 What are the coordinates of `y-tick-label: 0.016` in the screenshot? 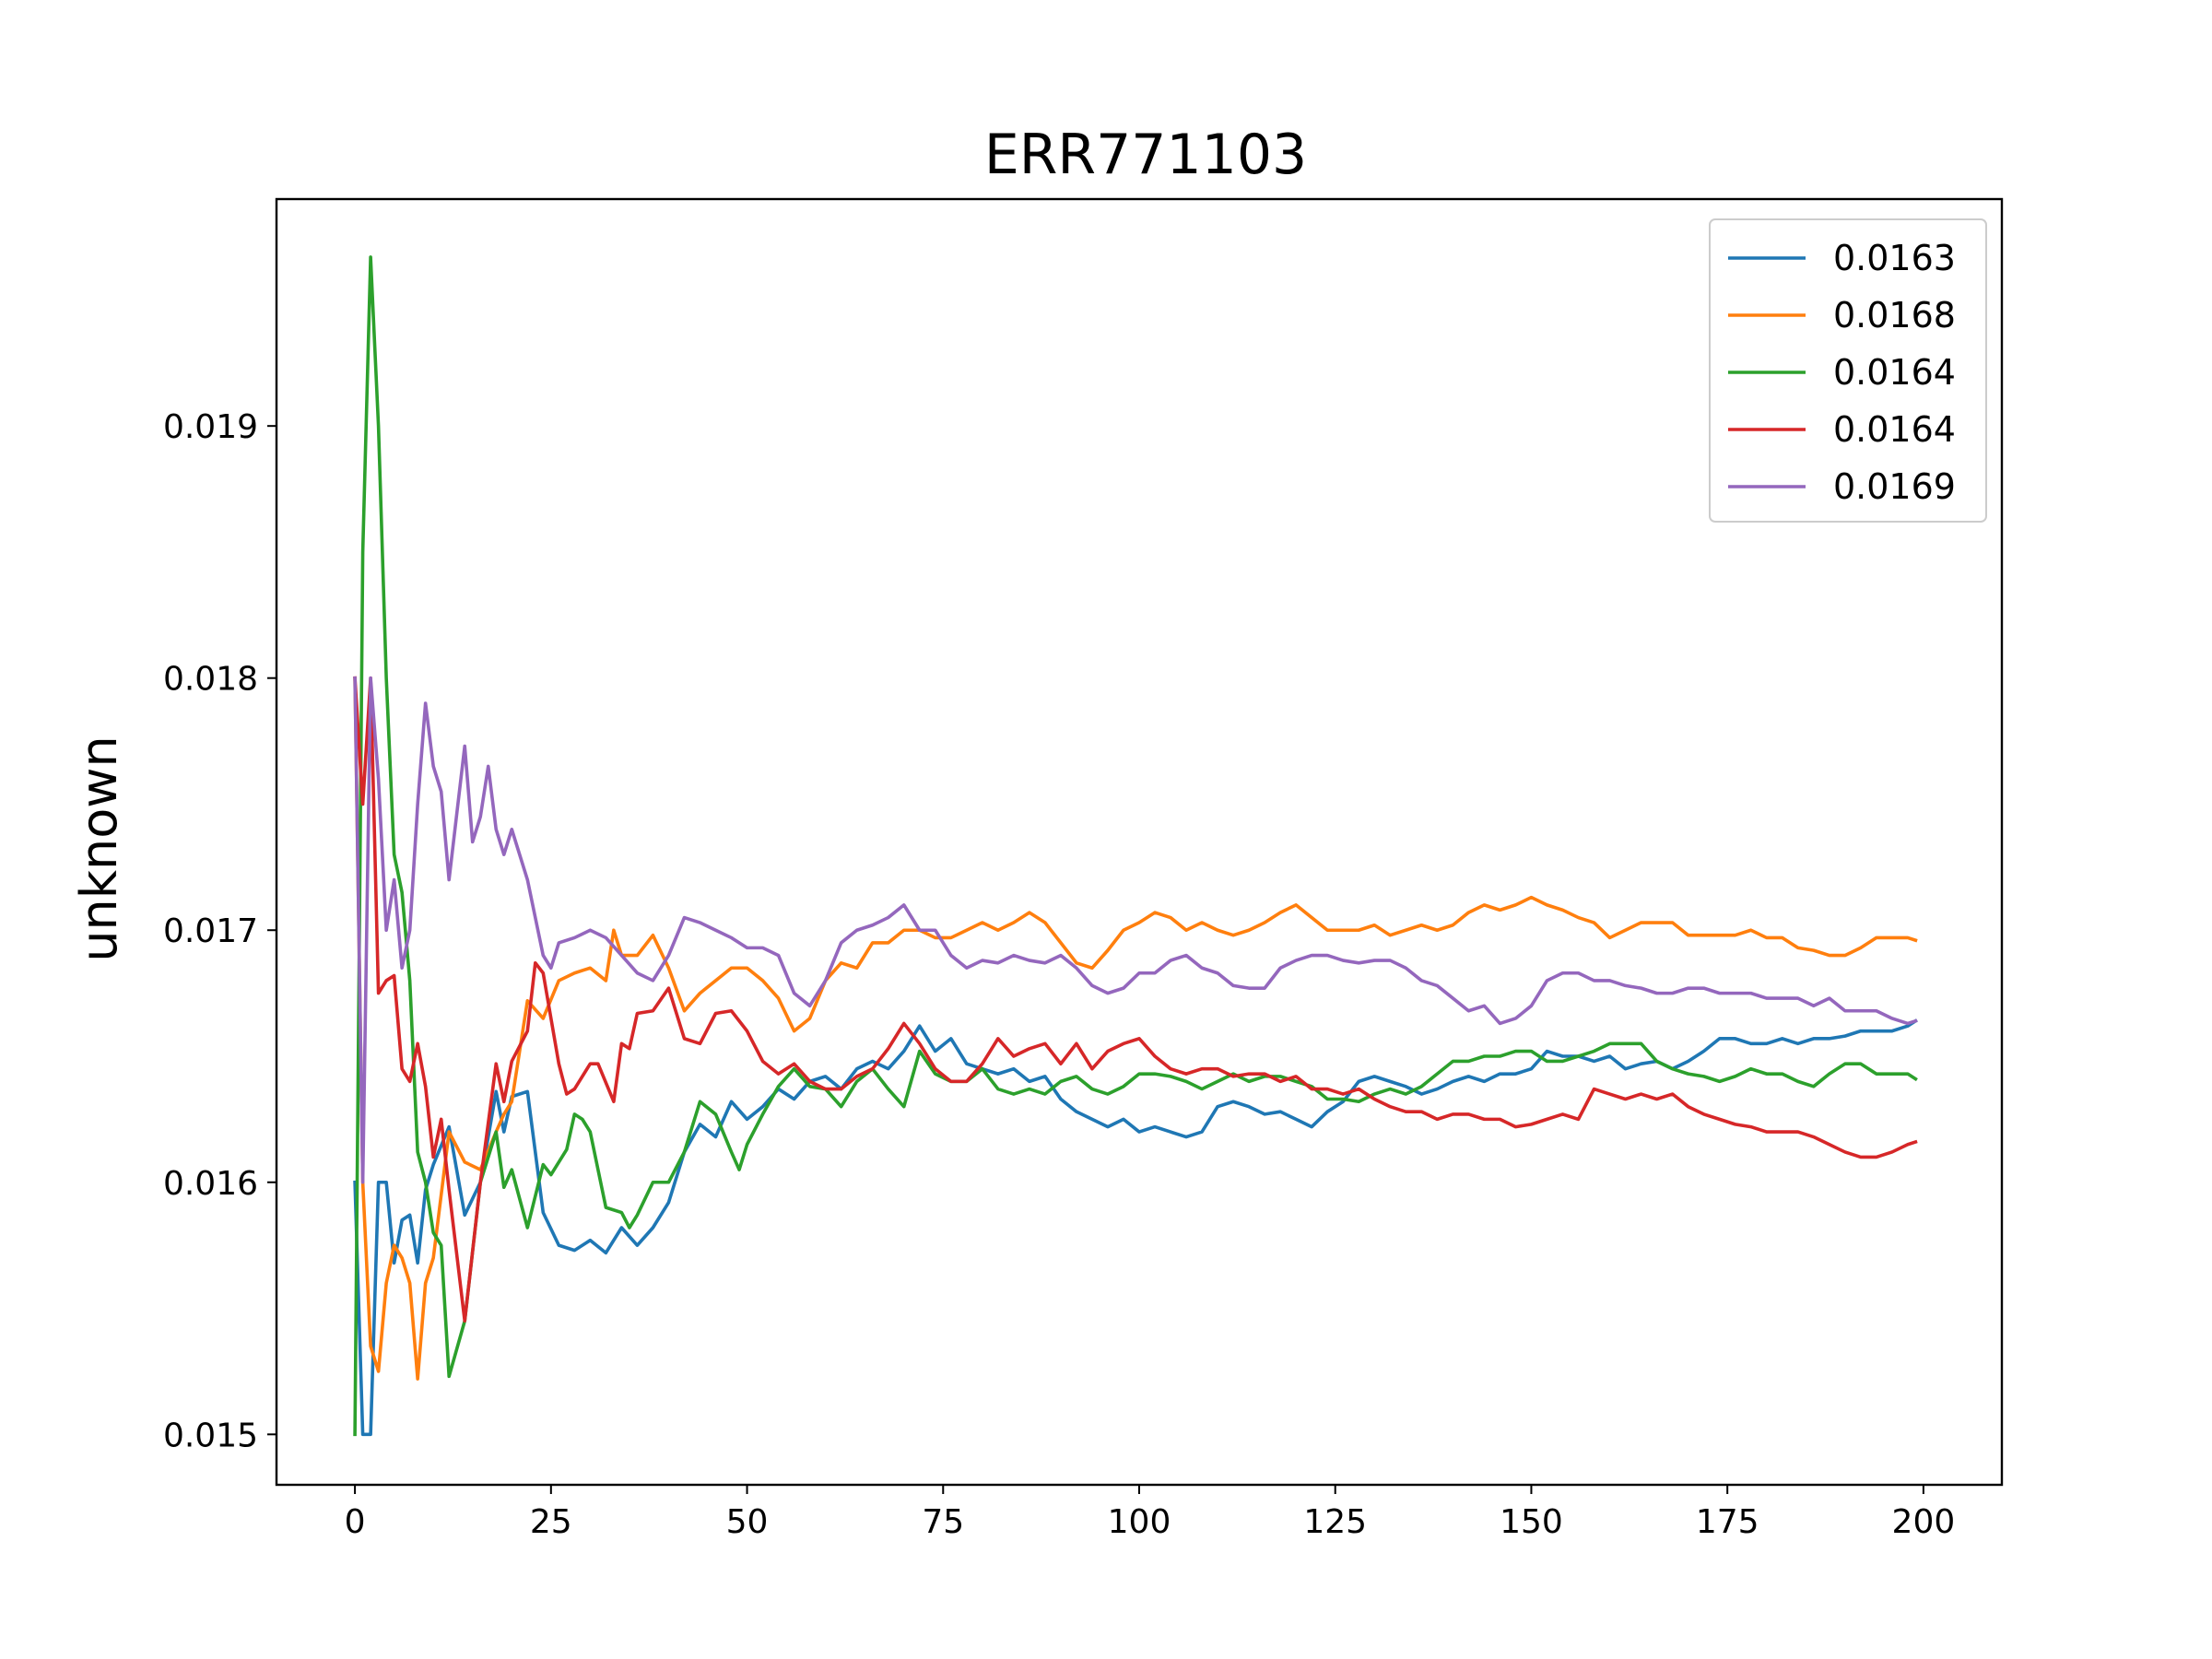 It's located at (210, 1184).